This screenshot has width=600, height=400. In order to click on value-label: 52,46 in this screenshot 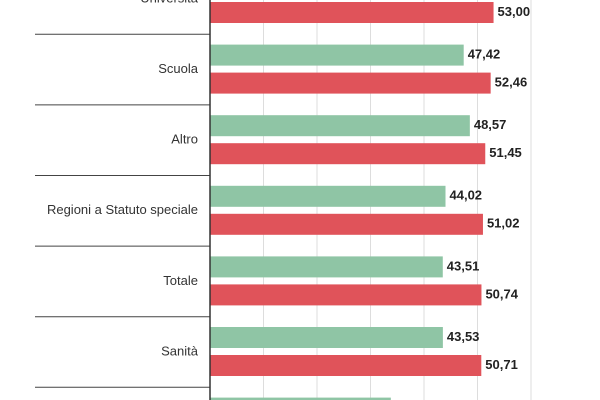, I will do `click(511, 82)`.